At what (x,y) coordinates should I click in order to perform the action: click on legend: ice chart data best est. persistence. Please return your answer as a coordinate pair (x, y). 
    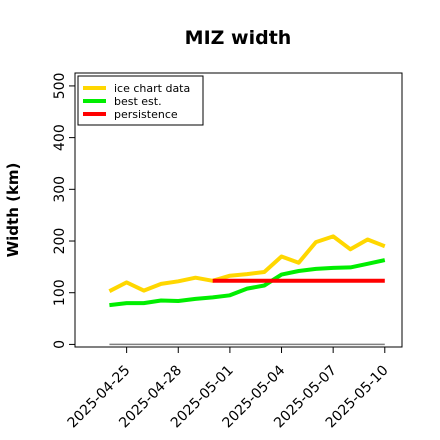
    Looking at the image, I should click on (140, 100).